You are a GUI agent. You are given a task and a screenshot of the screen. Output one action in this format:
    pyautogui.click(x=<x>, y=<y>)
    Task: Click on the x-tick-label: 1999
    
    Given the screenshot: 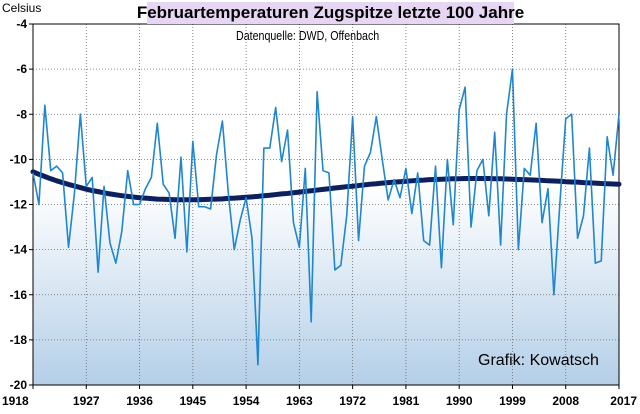 What is the action you would take?
    pyautogui.click(x=512, y=401)
    